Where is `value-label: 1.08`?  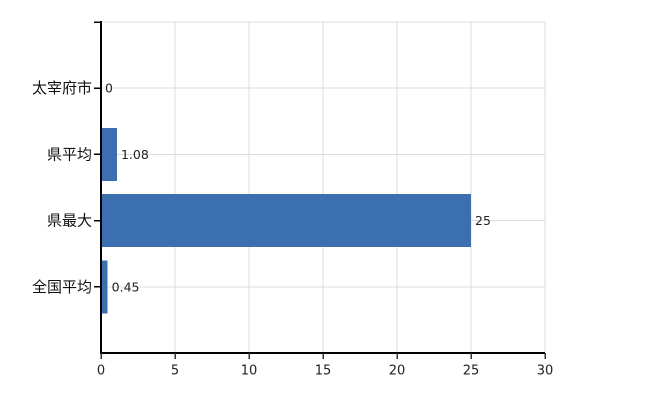 value-label: 1.08 is located at coordinates (135, 154).